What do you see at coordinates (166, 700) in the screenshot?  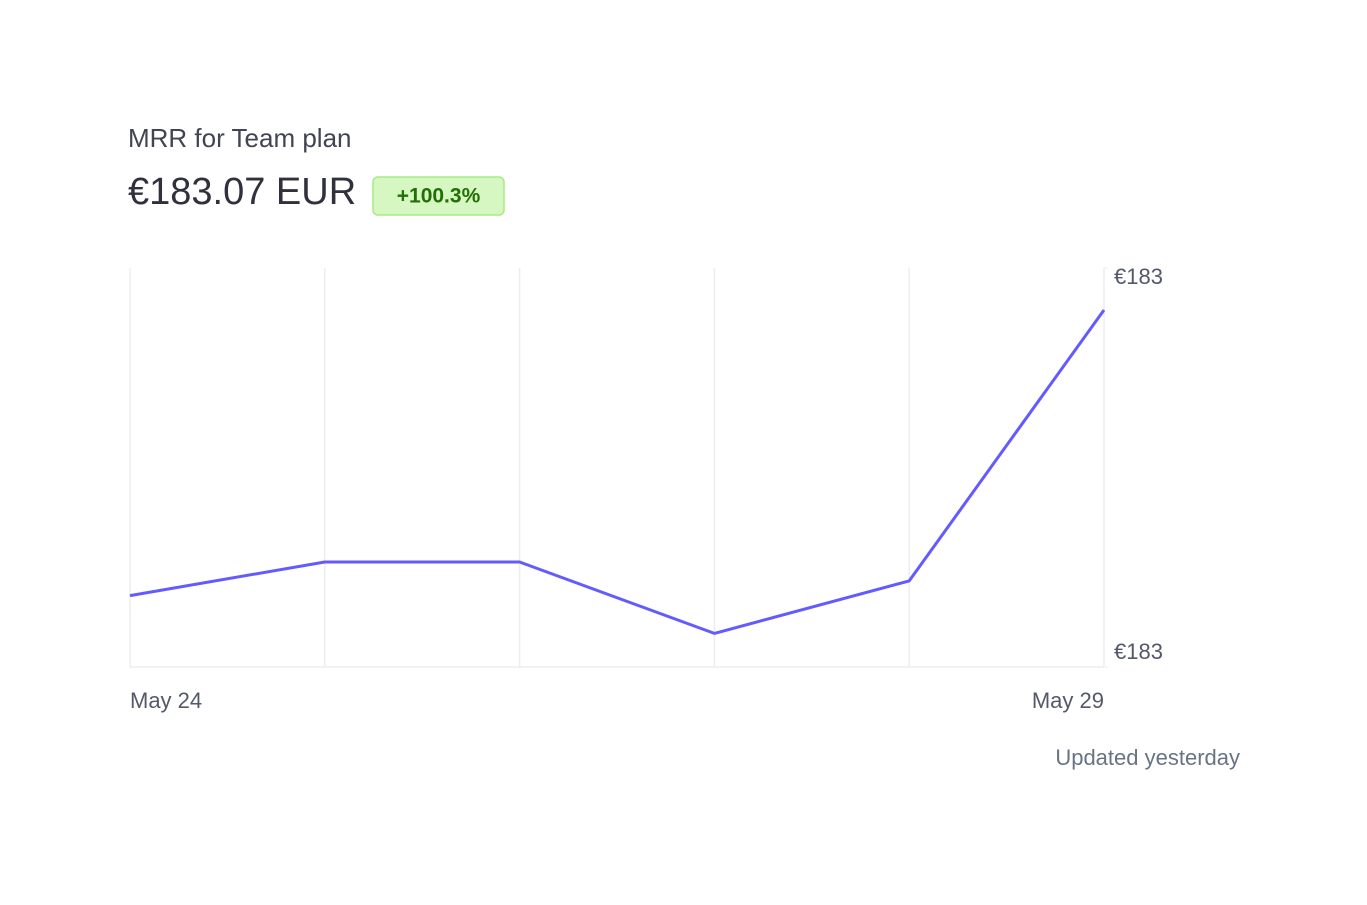 I see `x-tick-label: May 24` at bounding box center [166, 700].